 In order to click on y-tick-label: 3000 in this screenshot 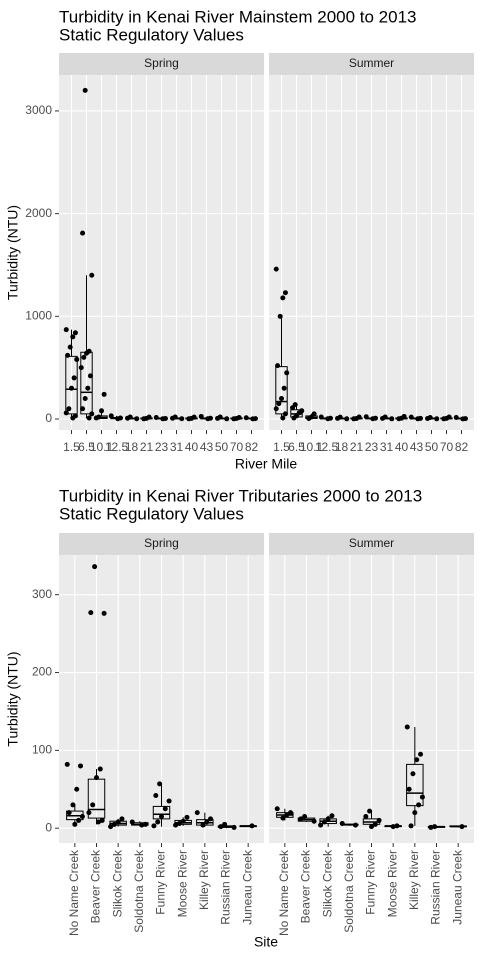, I will do `click(38, 110)`.